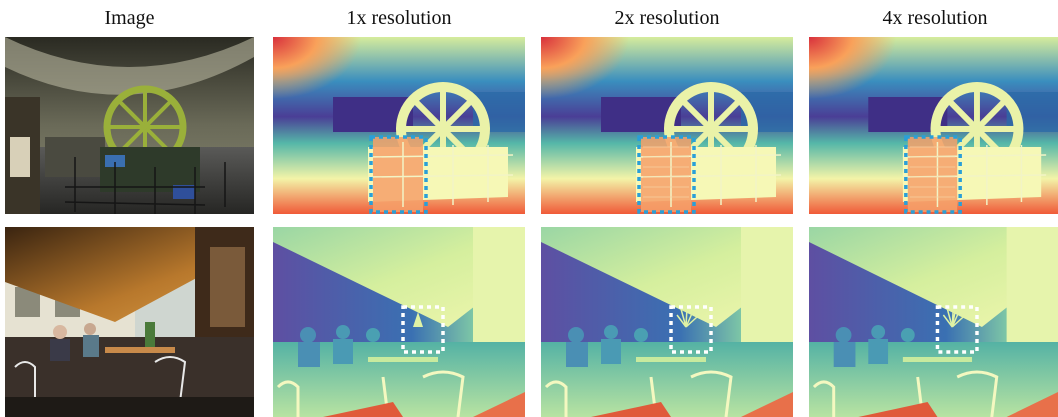 This screenshot has width=1058, height=417. I want to click on row1-input-photo, so click(129, 125).